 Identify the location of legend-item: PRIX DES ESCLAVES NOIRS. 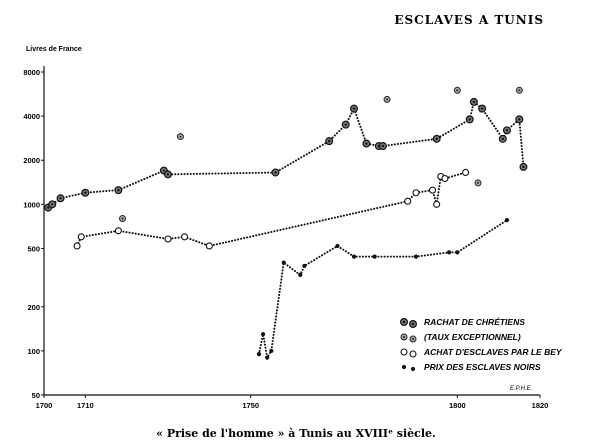
(471, 367).